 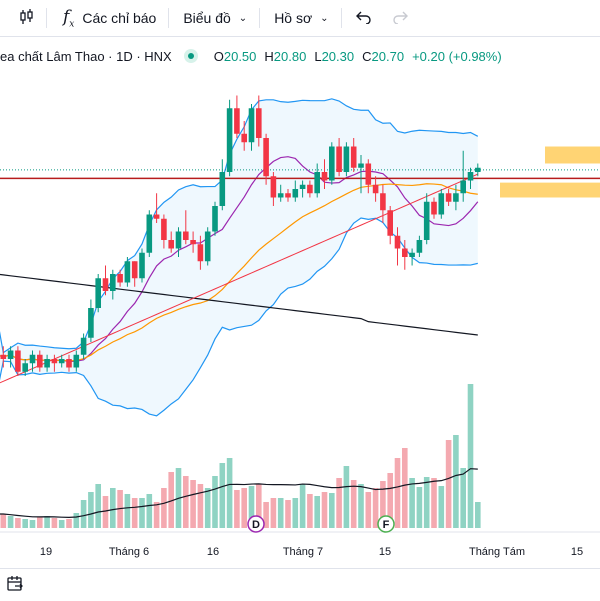 I want to click on indicators-button: fx Các chỉ báo, so click(x=107, y=18).